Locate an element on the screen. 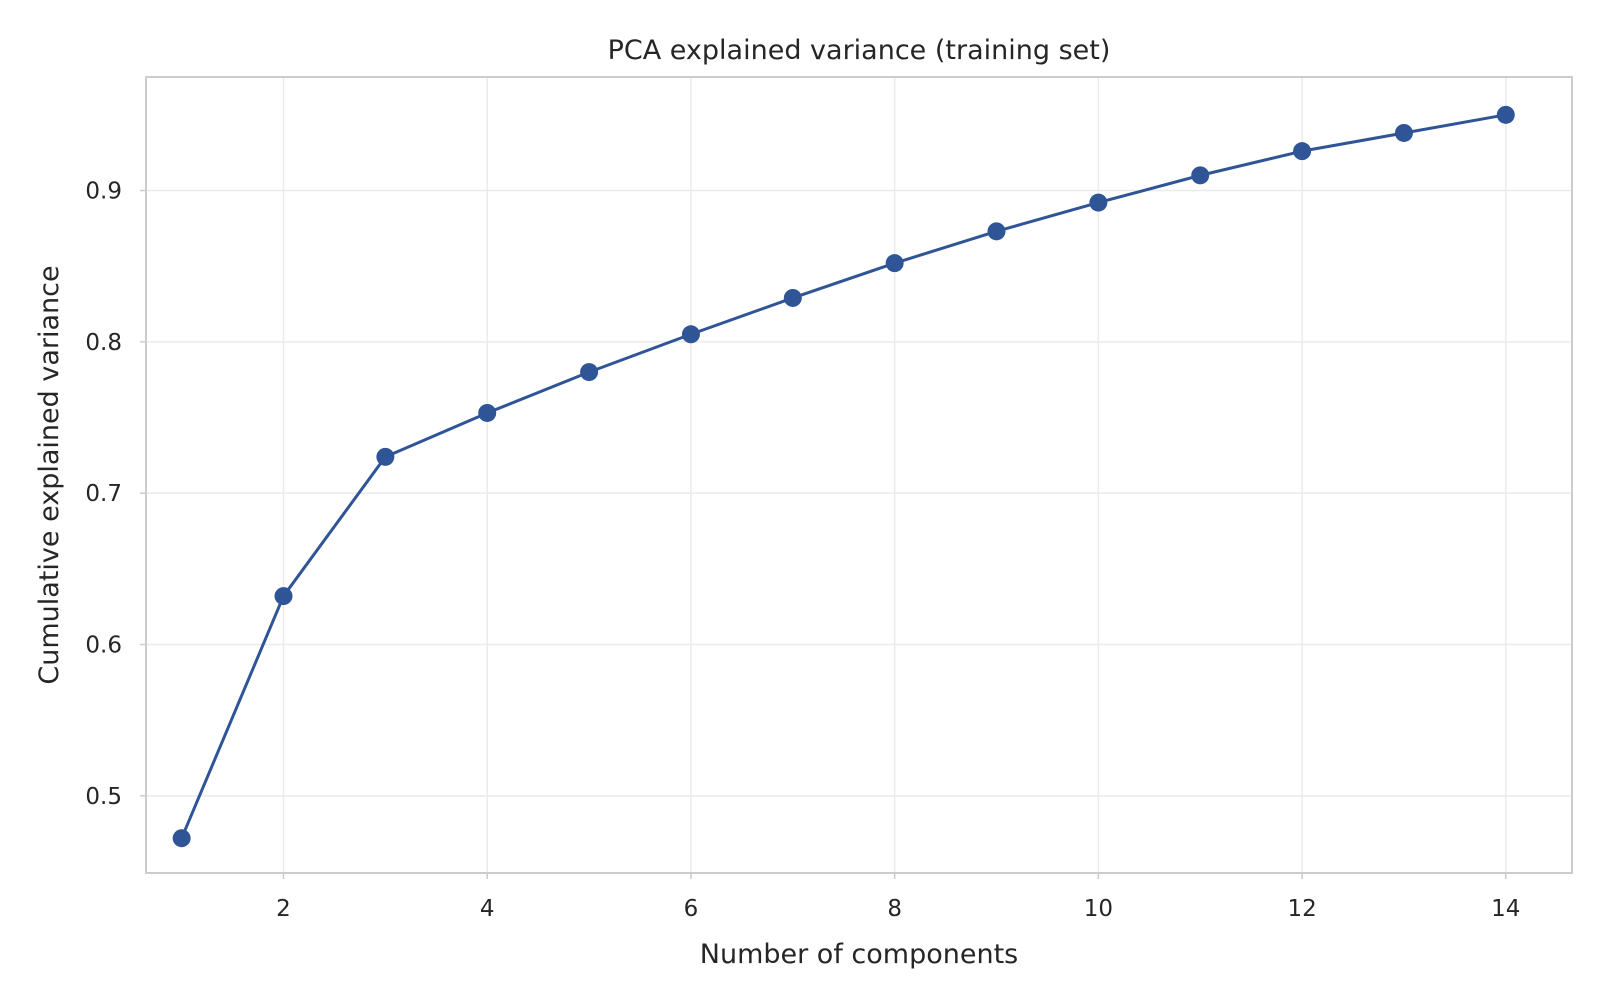 The image size is (1600, 1000). y-tick-label: 0.8 is located at coordinates (103, 343).